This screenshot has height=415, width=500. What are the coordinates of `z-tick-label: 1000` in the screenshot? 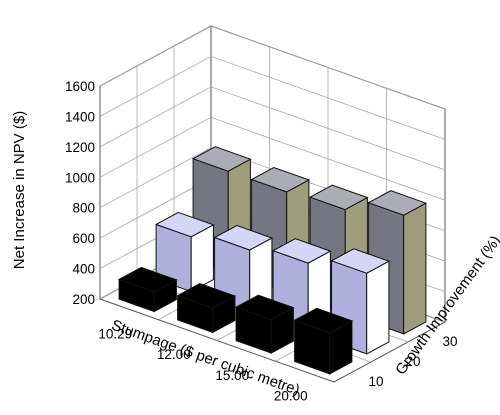 It's located at (80, 177).